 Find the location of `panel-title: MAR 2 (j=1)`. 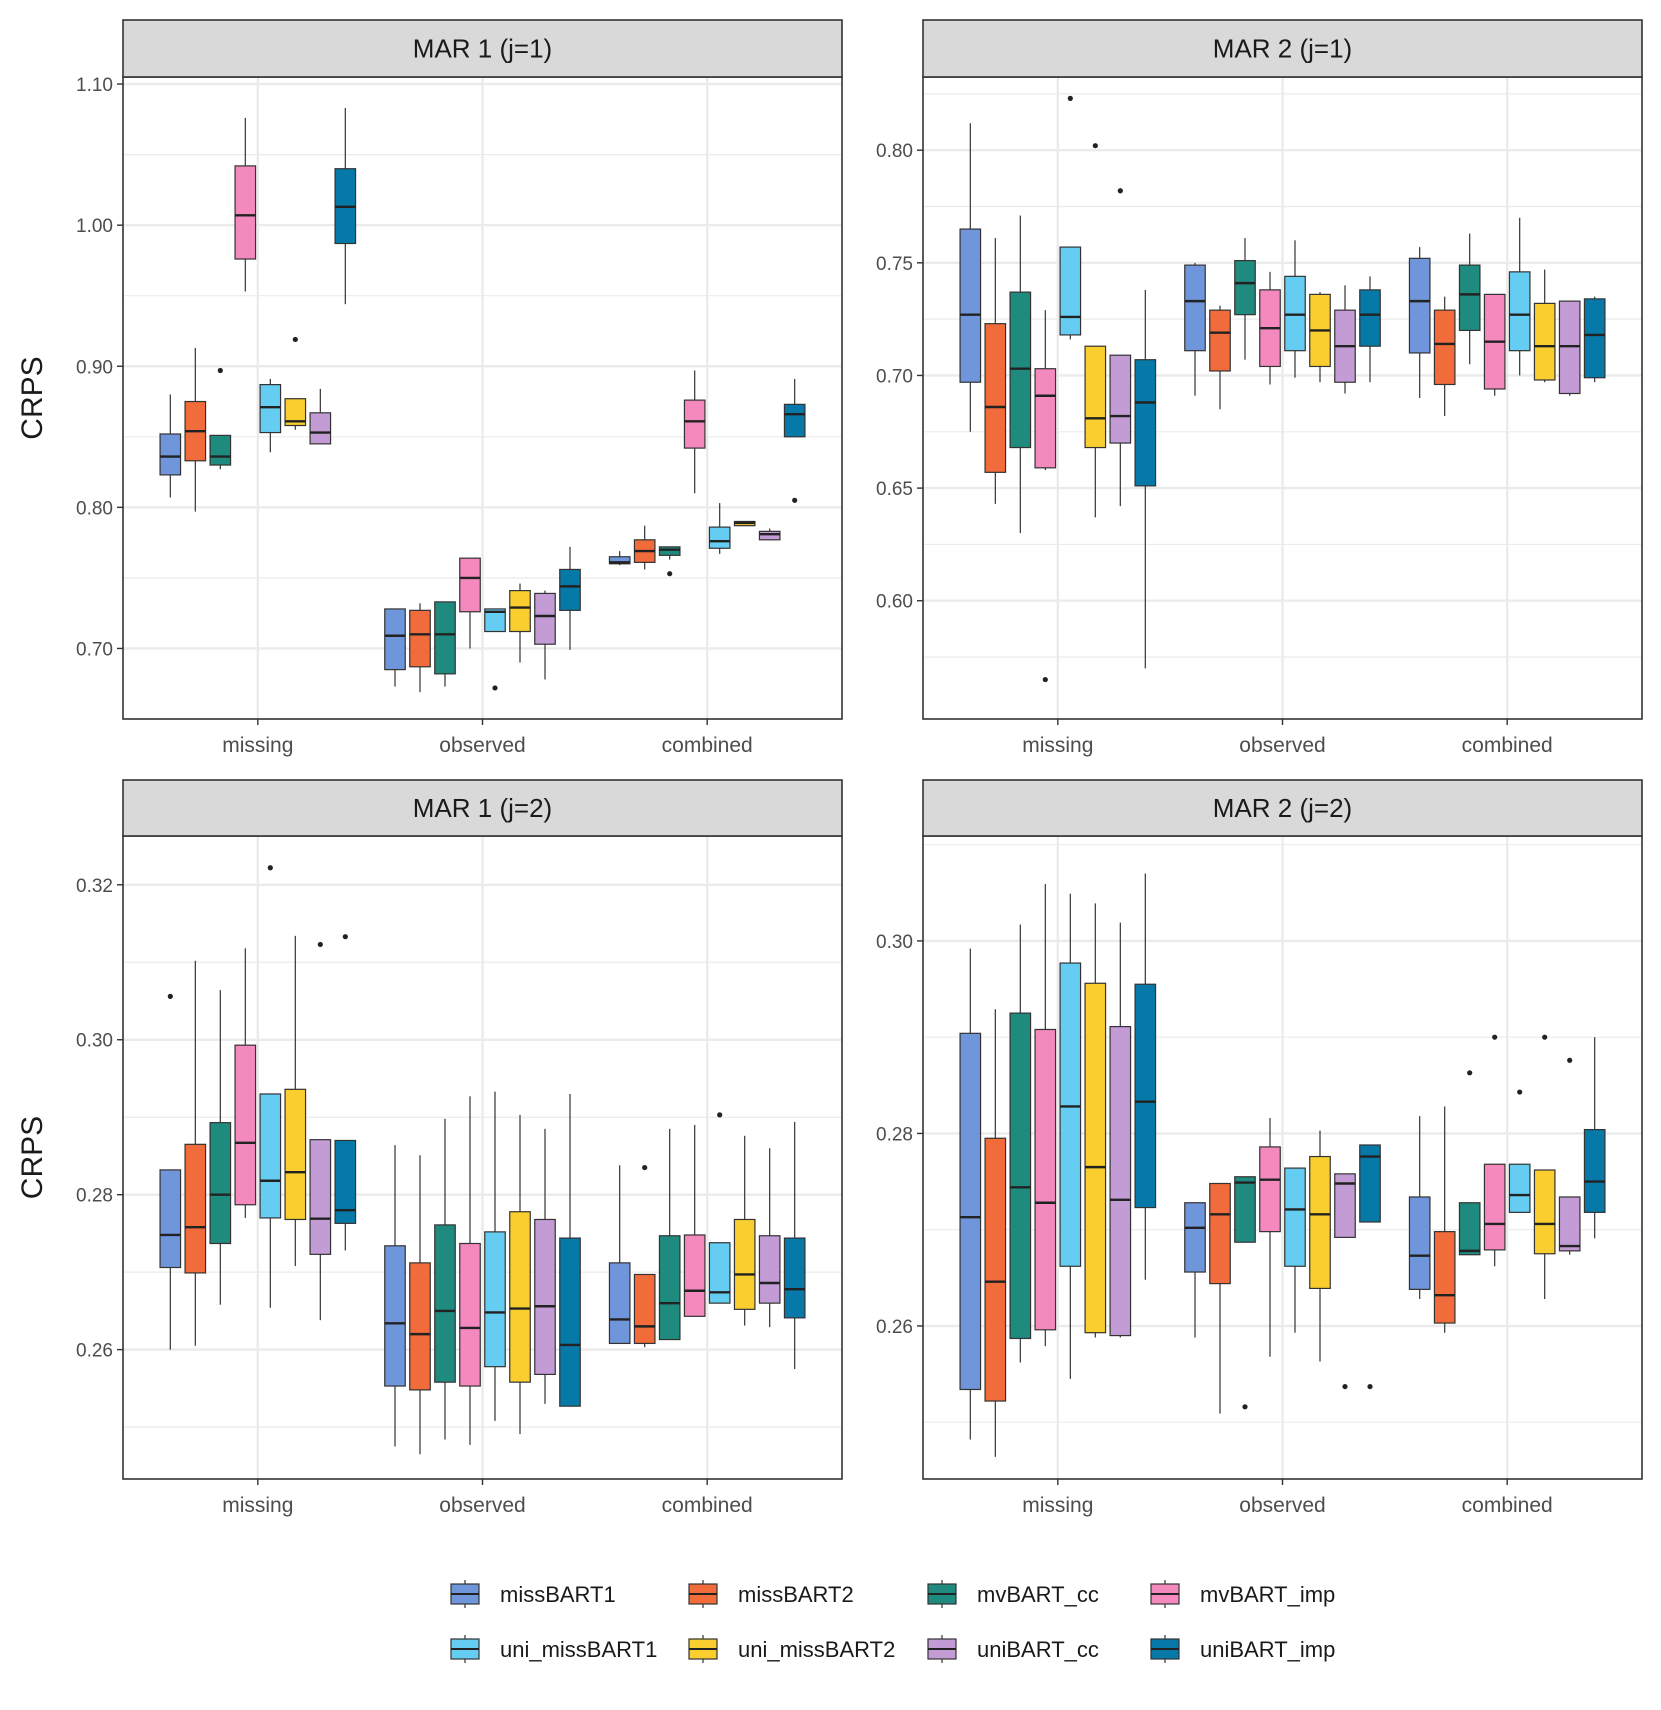

panel-title: MAR 2 (j=1) is located at coordinates (1282, 49).